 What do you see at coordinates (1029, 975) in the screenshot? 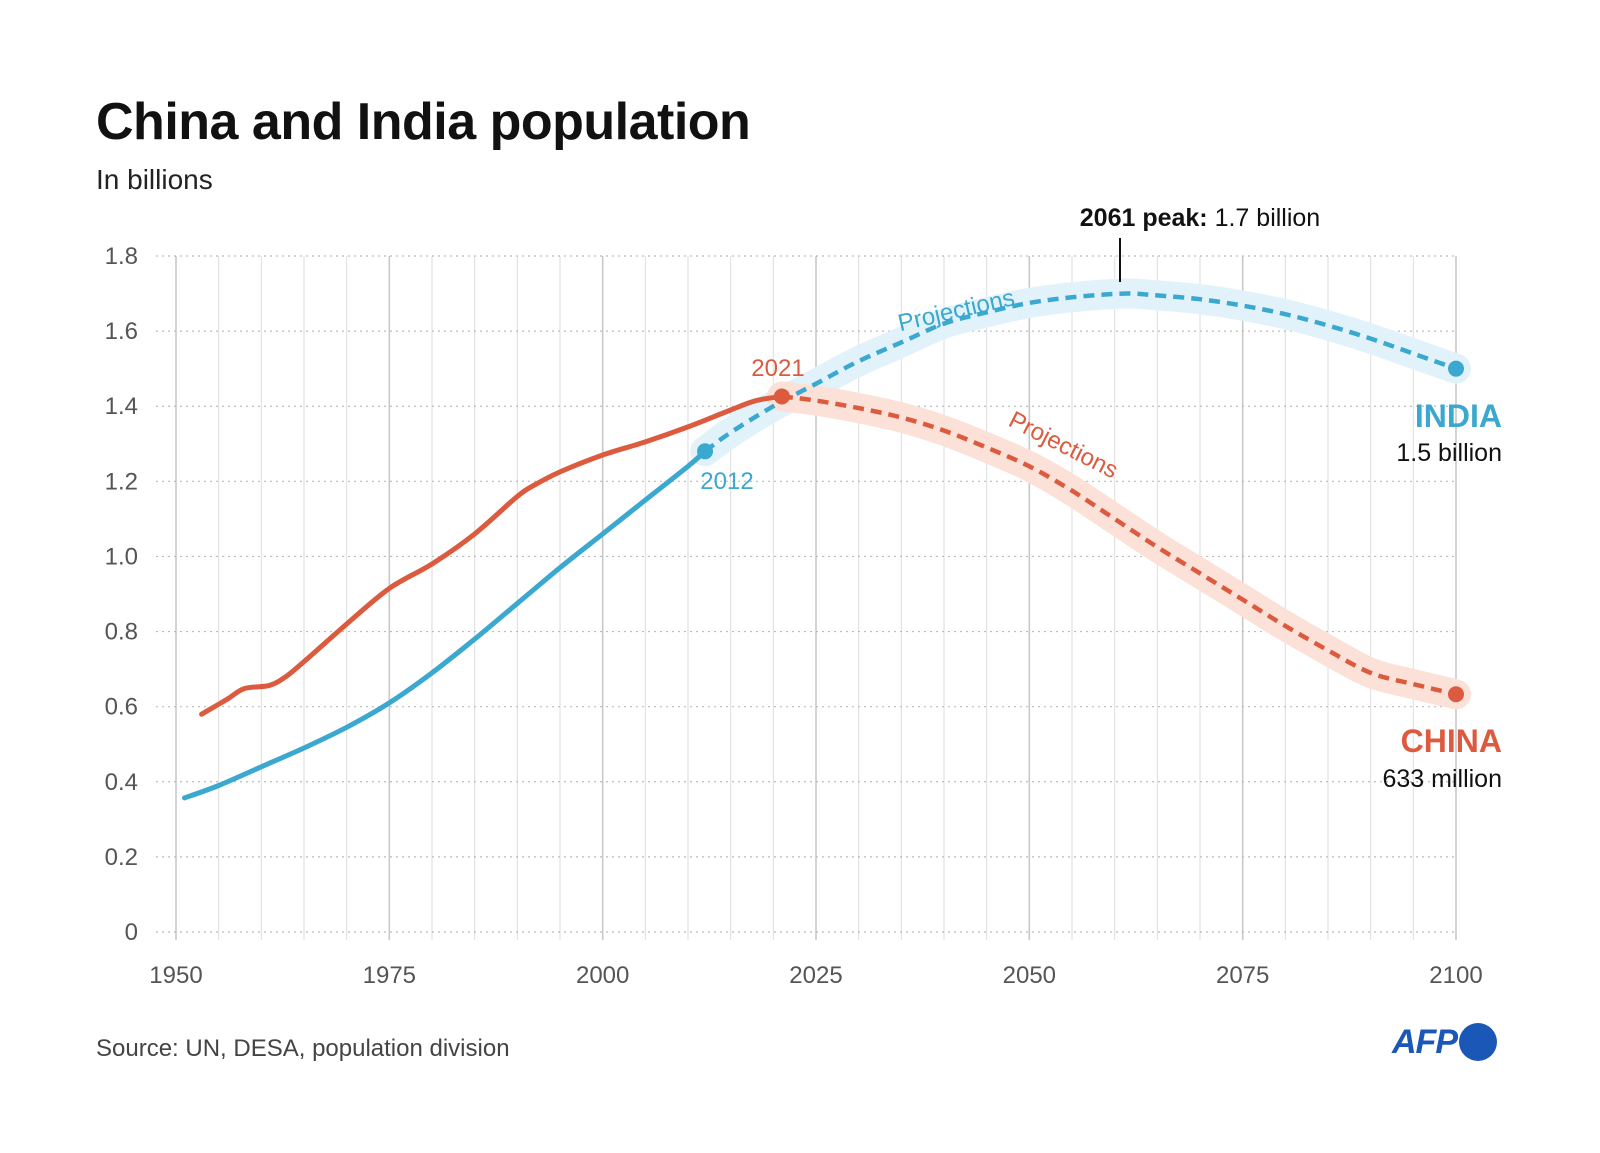
I see `x-tick-label: 2050` at bounding box center [1029, 975].